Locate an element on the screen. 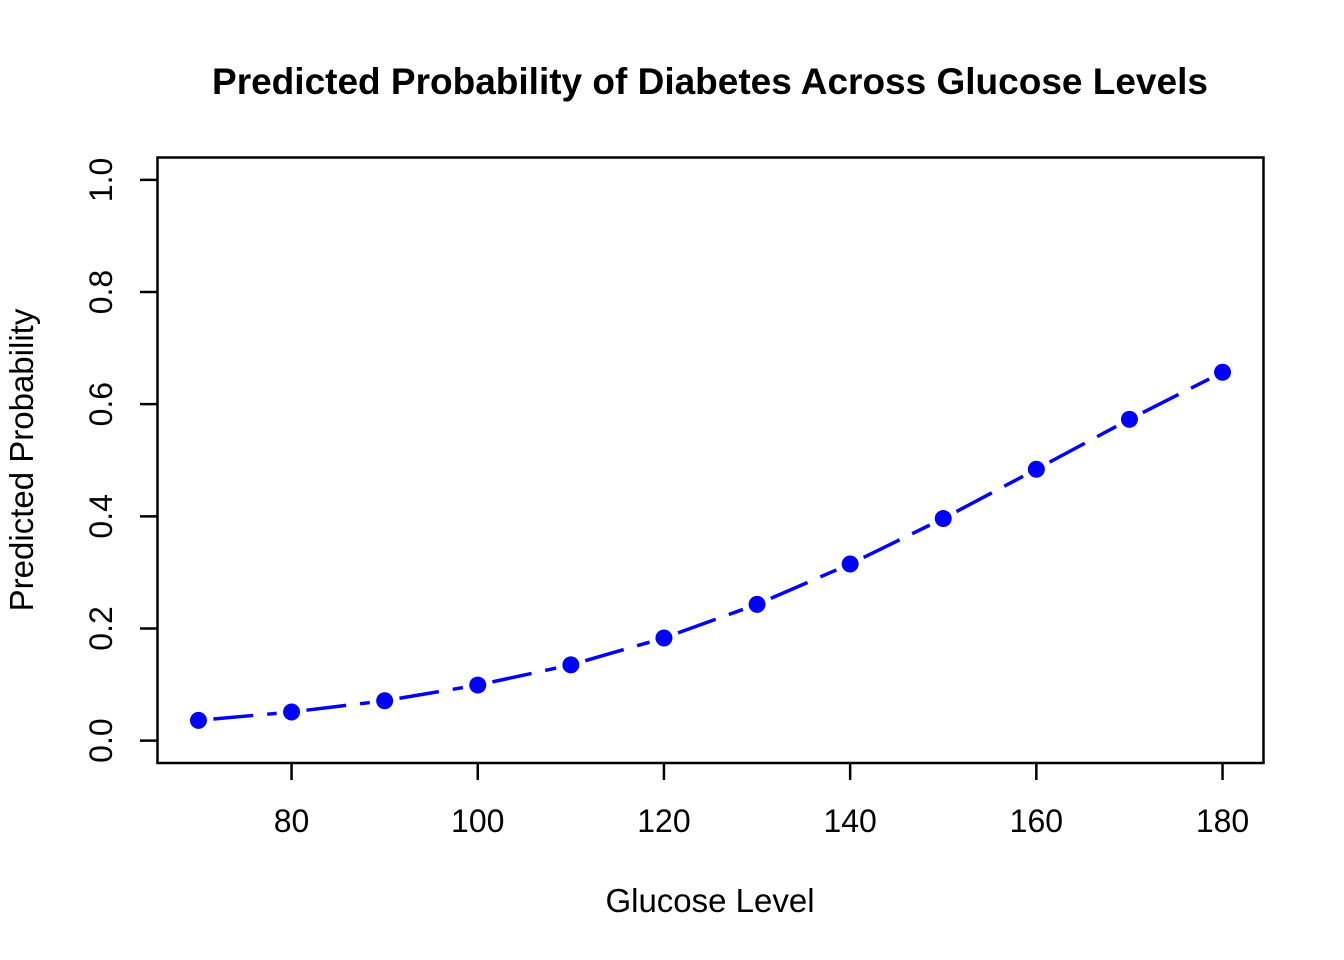  y-tick-label: 0.0 is located at coordinates (101, 740).